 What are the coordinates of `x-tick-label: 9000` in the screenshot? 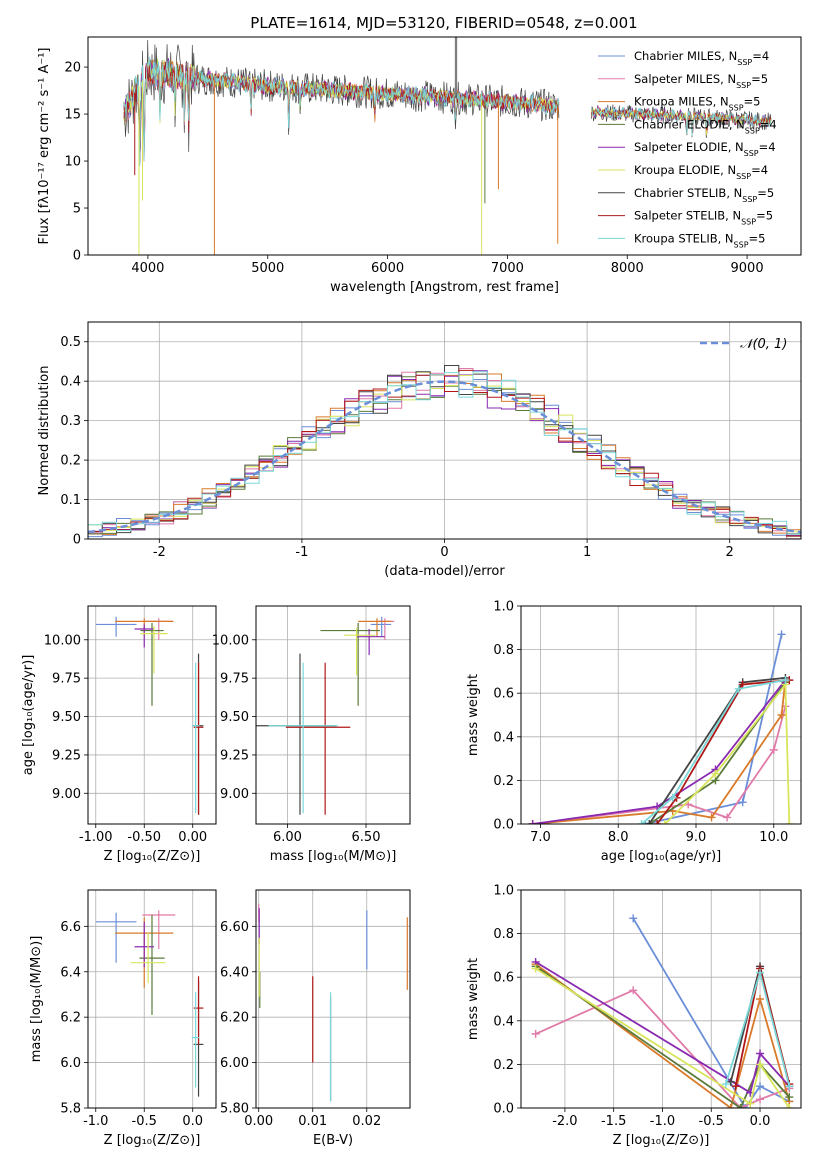 It's located at (747, 268).